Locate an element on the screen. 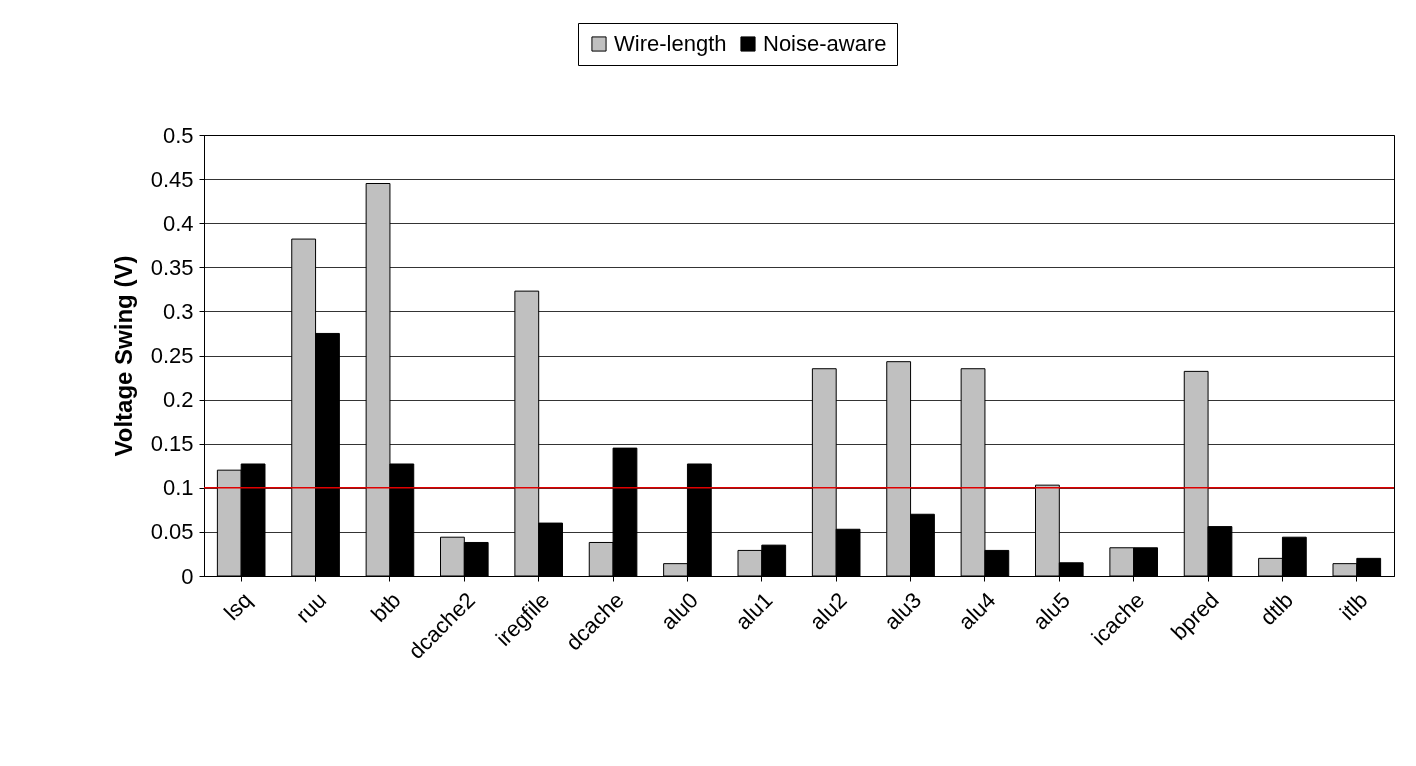  y-tick-label: 0 is located at coordinates (187, 576).